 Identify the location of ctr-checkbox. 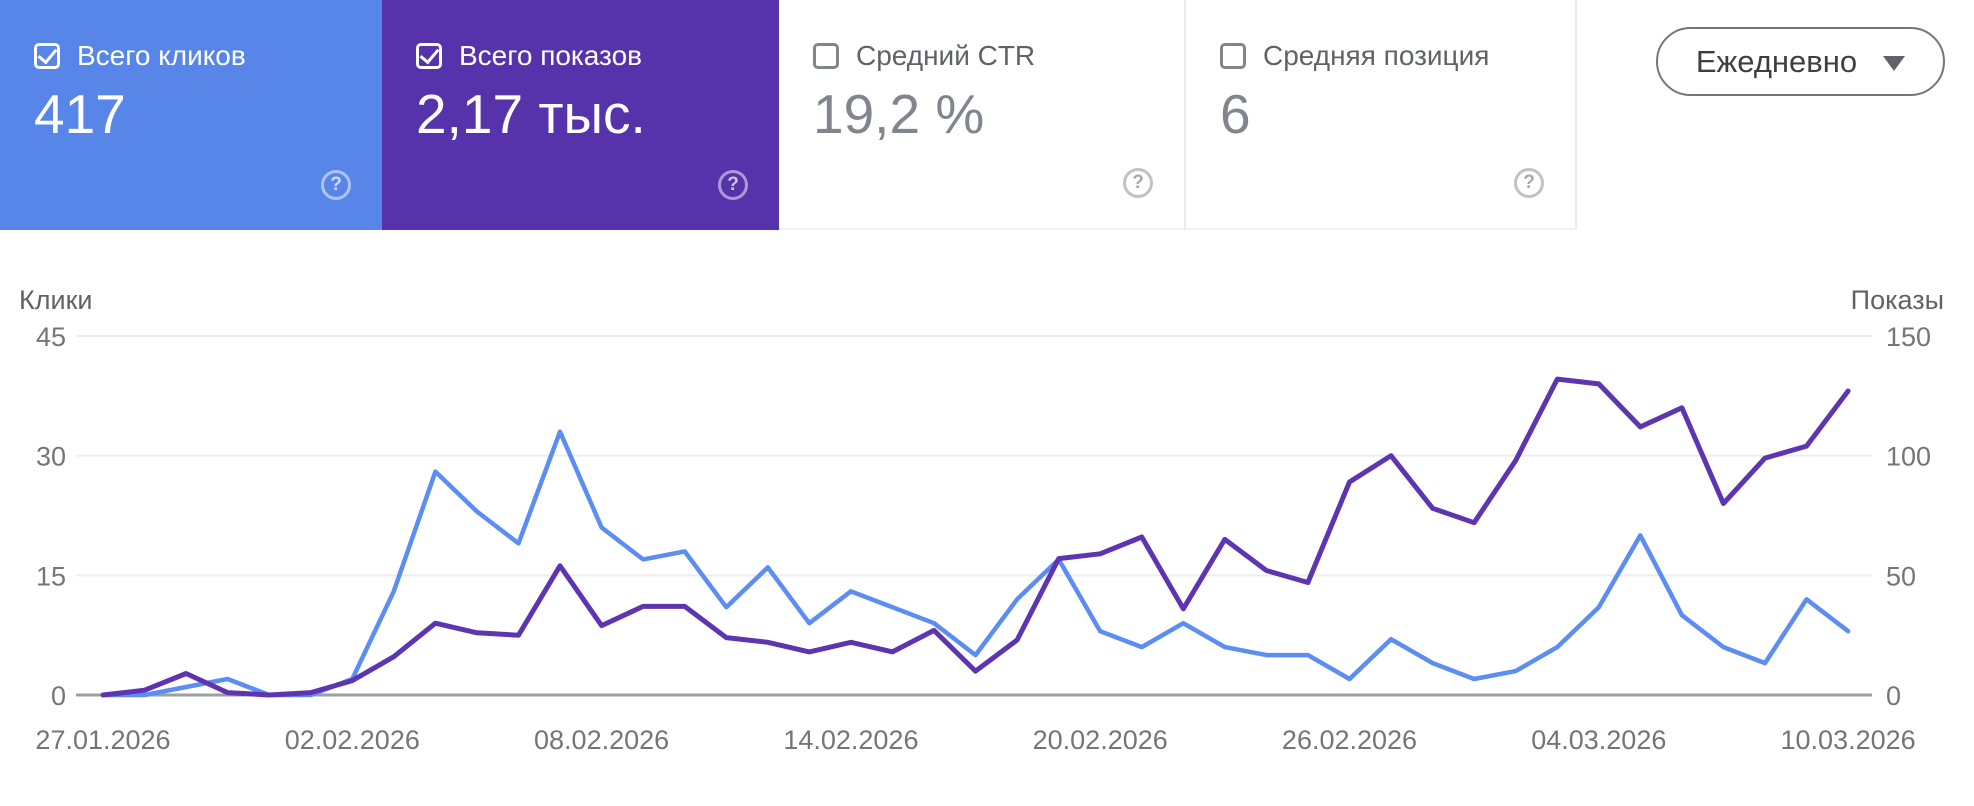
(826, 56).